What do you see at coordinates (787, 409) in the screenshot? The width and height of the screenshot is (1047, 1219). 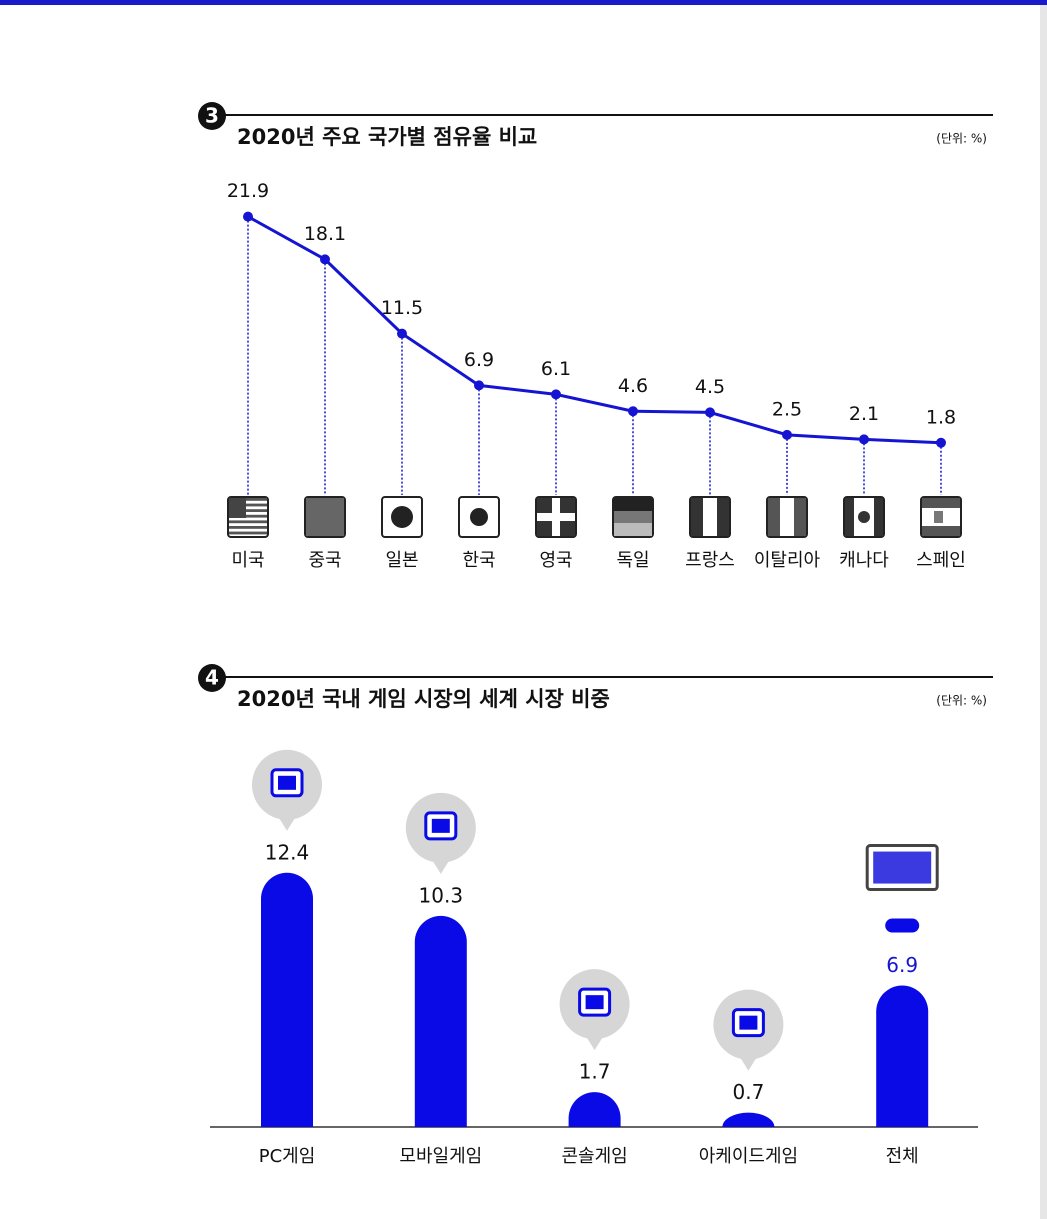 I see `value-label: 2.5` at bounding box center [787, 409].